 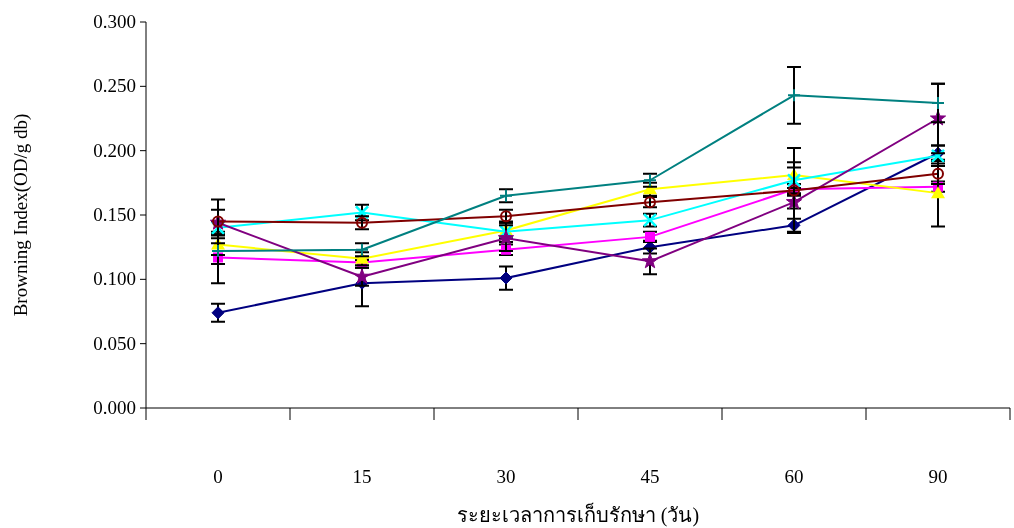 What do you see at coordinates (114, 214) in the screenshot?
I see `y-tick-label: 0.150` at bounding box center [114, 214].